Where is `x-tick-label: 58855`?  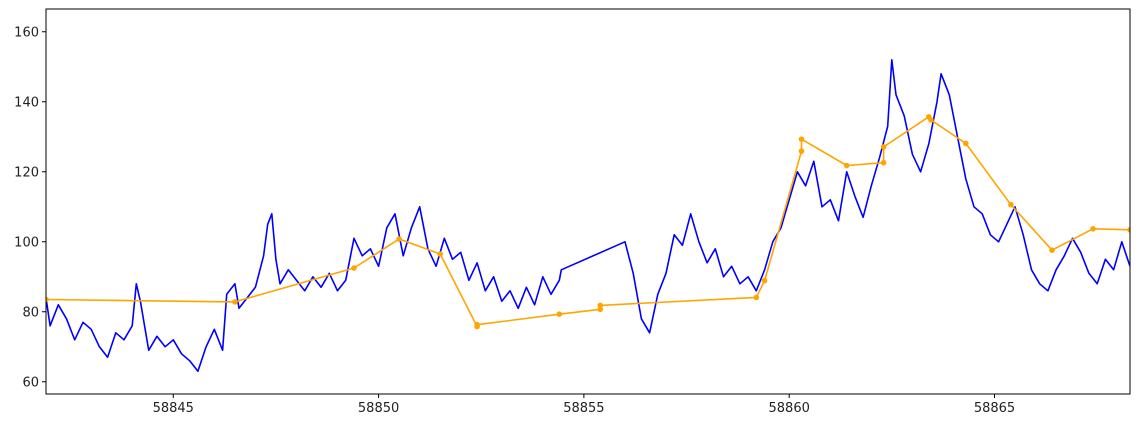
x-tick-label: 58855 is located at coordinates (583, 408).